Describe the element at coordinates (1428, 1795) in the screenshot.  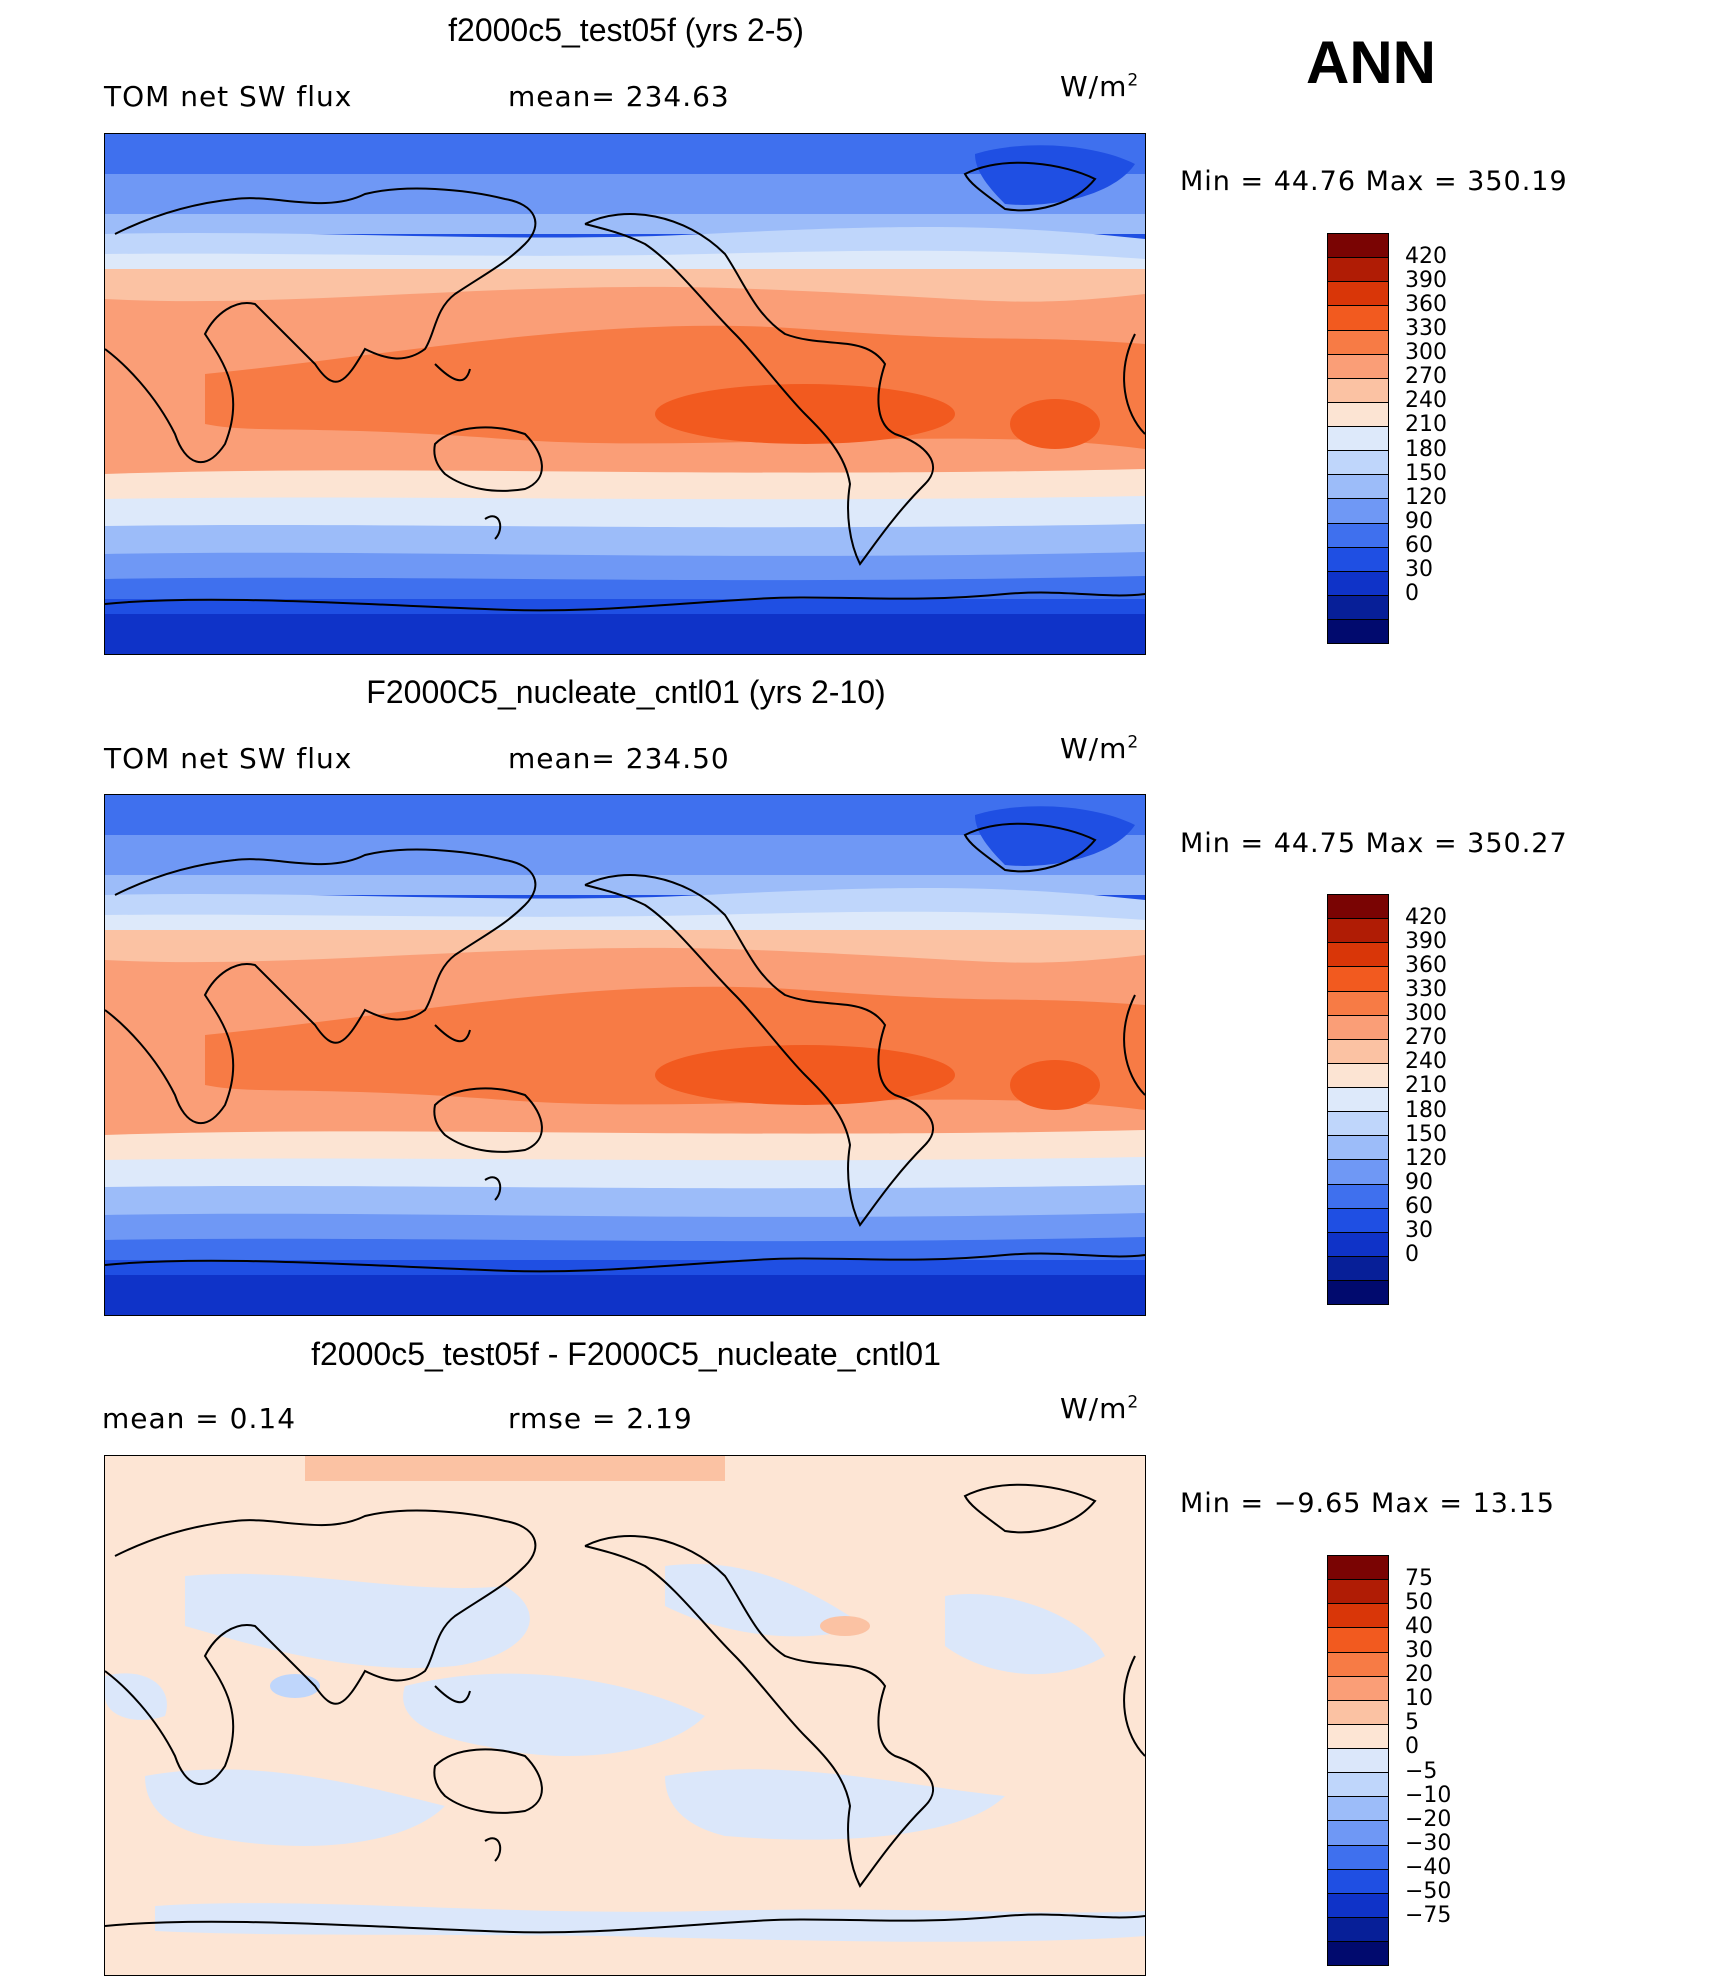
I see `colorbar-tick-label: −10` at that location.